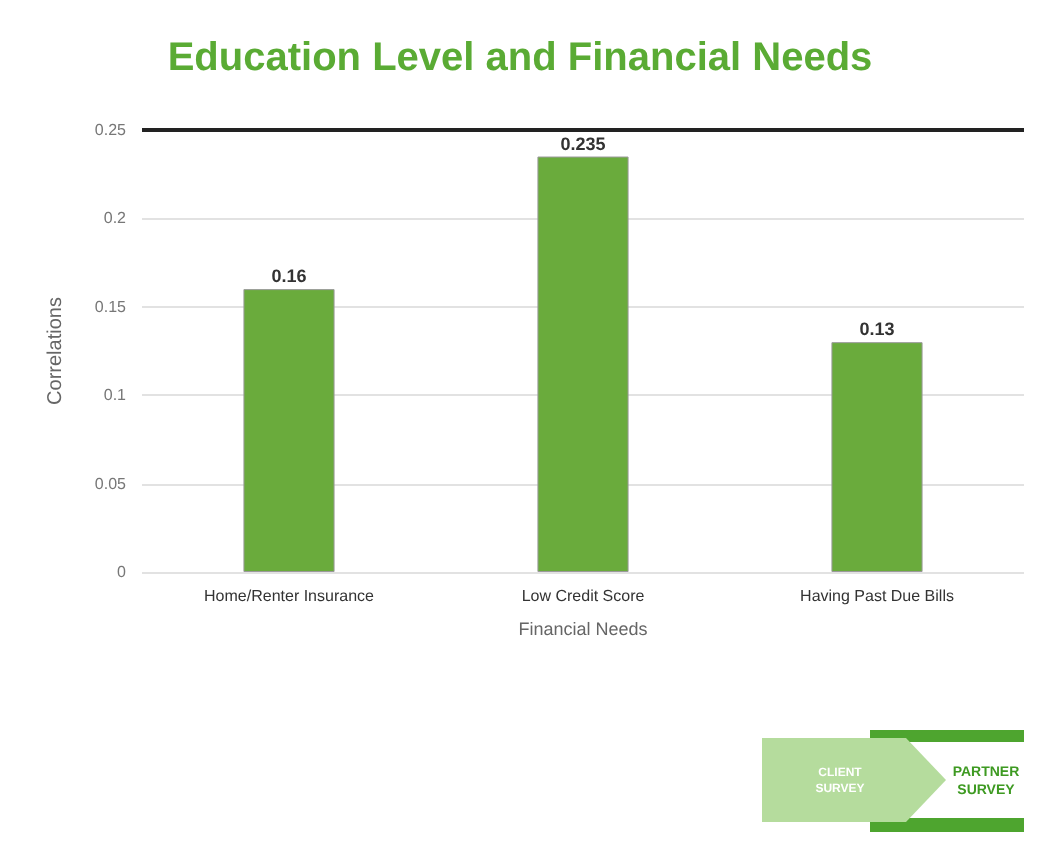 The height and width of the screenshot is (856, 1040). What do you see at coordinates (115, 395) in the screenshot?
I see `y-tick-label: 0.1` at bounding box center [115, 395].